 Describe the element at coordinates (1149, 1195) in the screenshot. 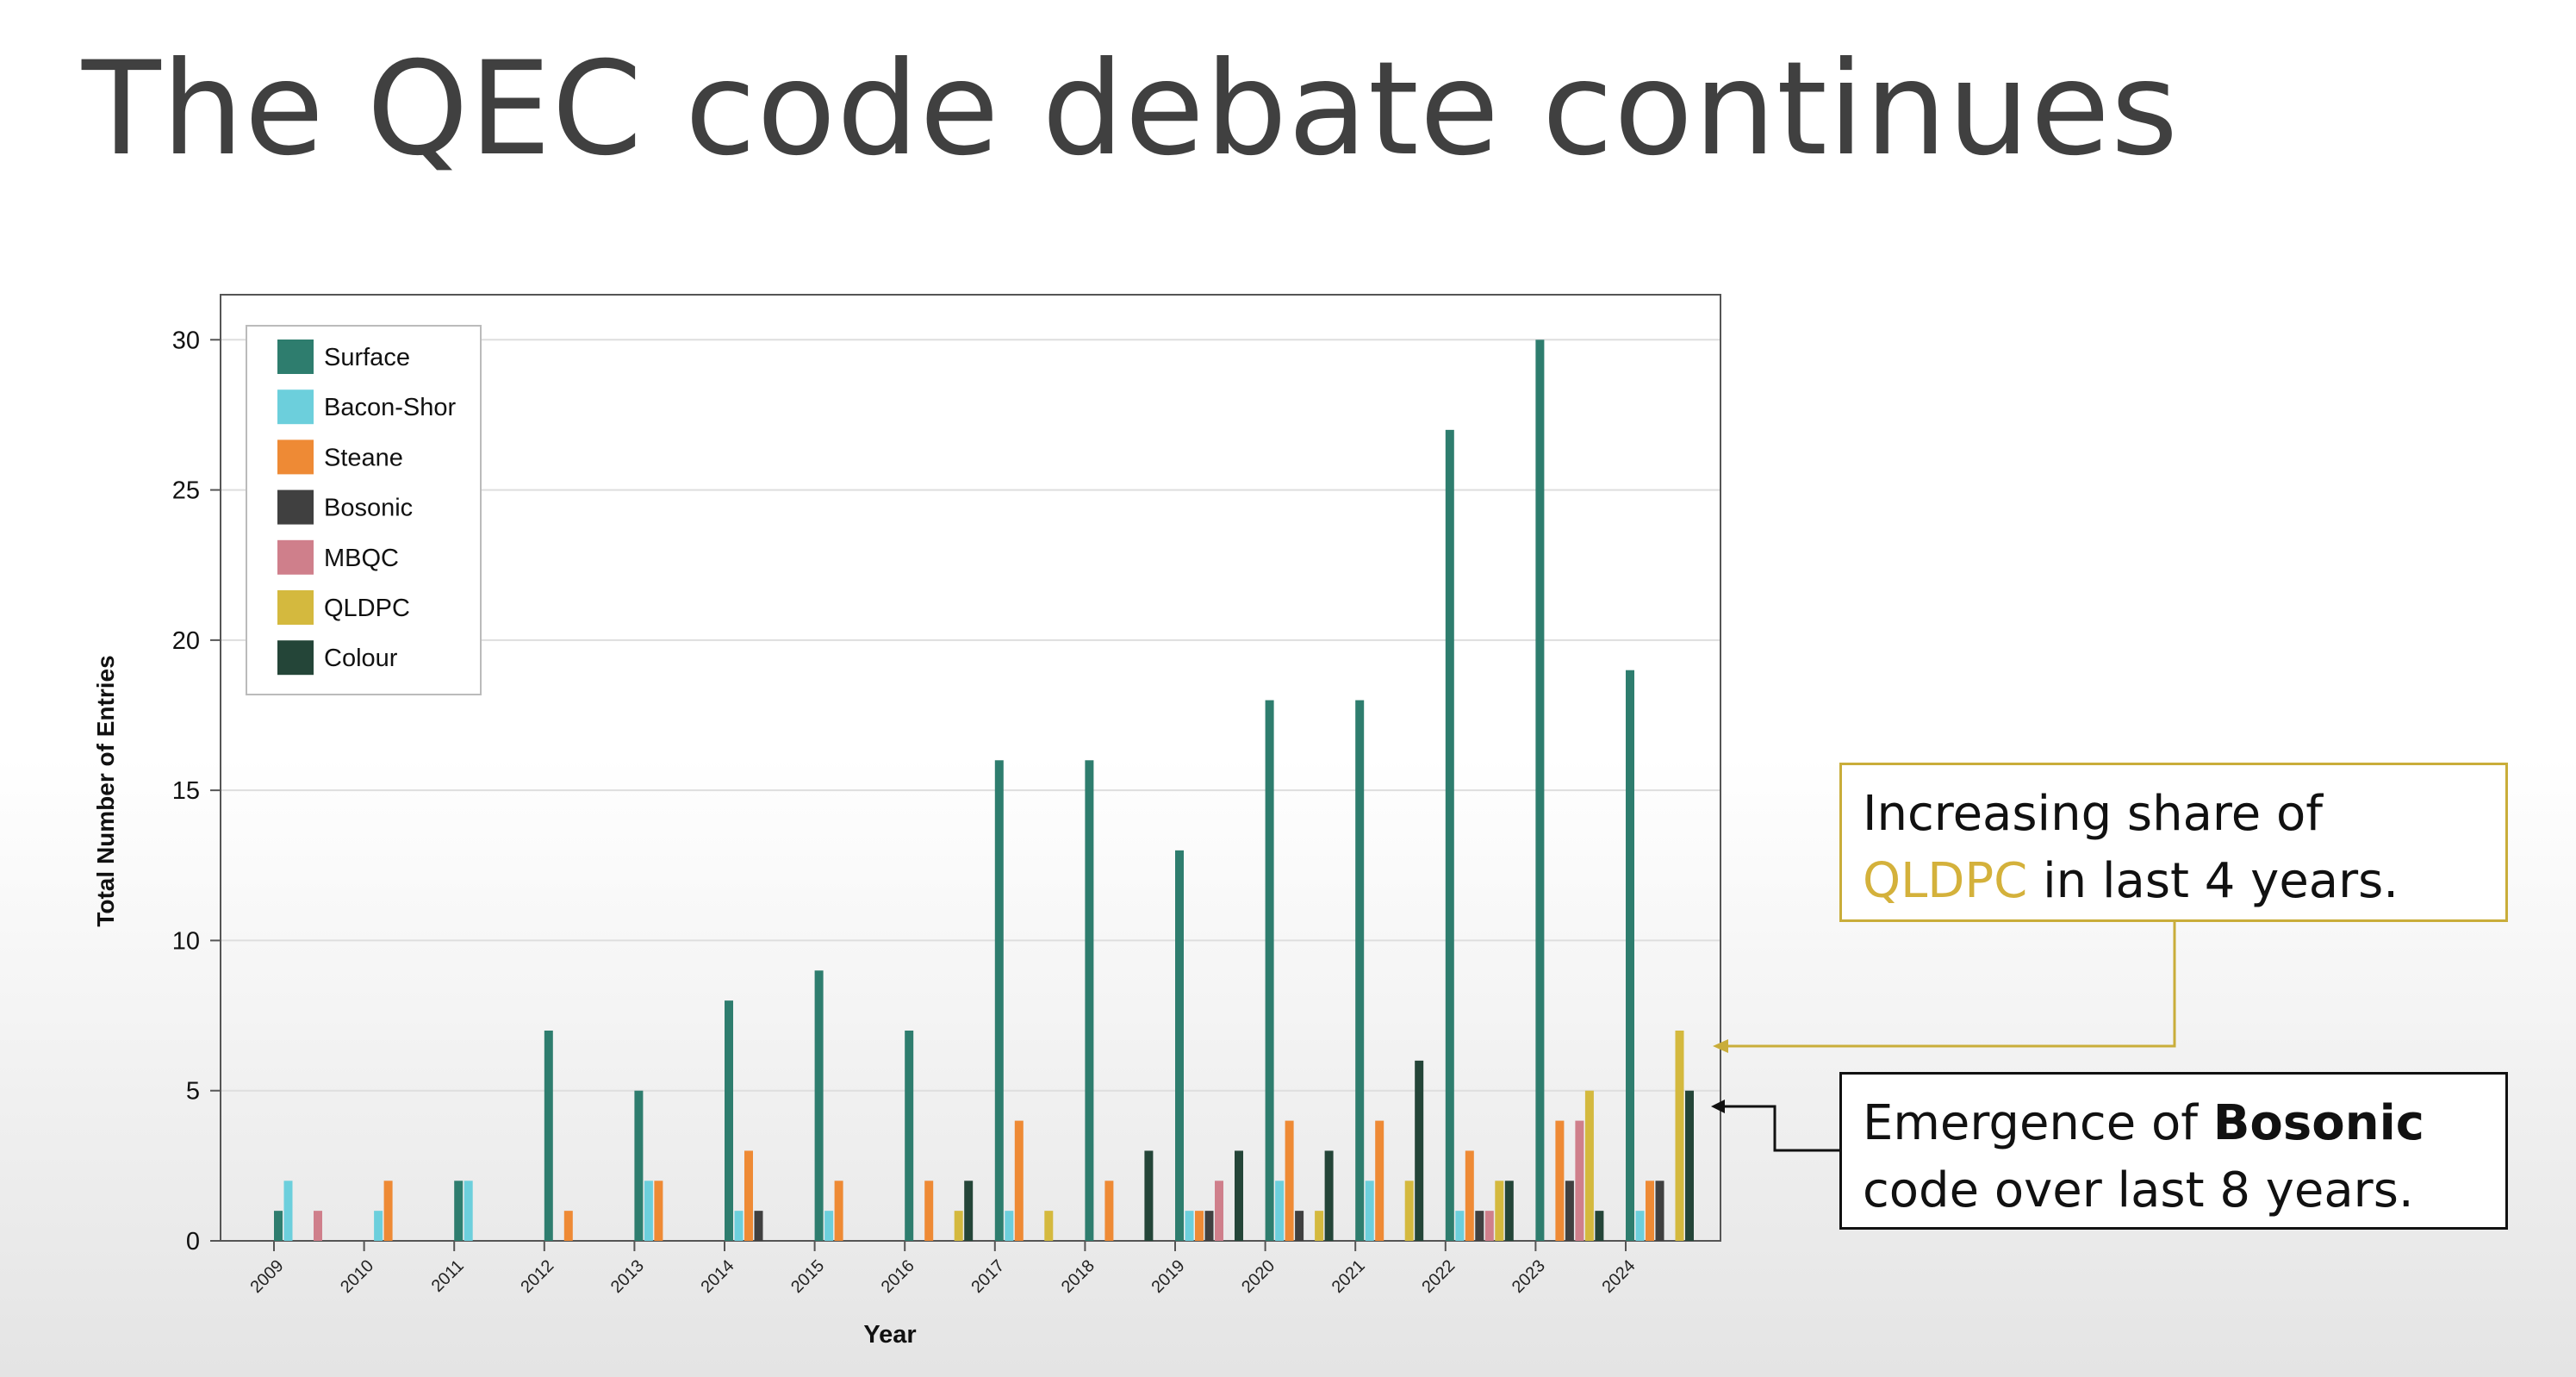

I see `bar-colour-2018` at that location.